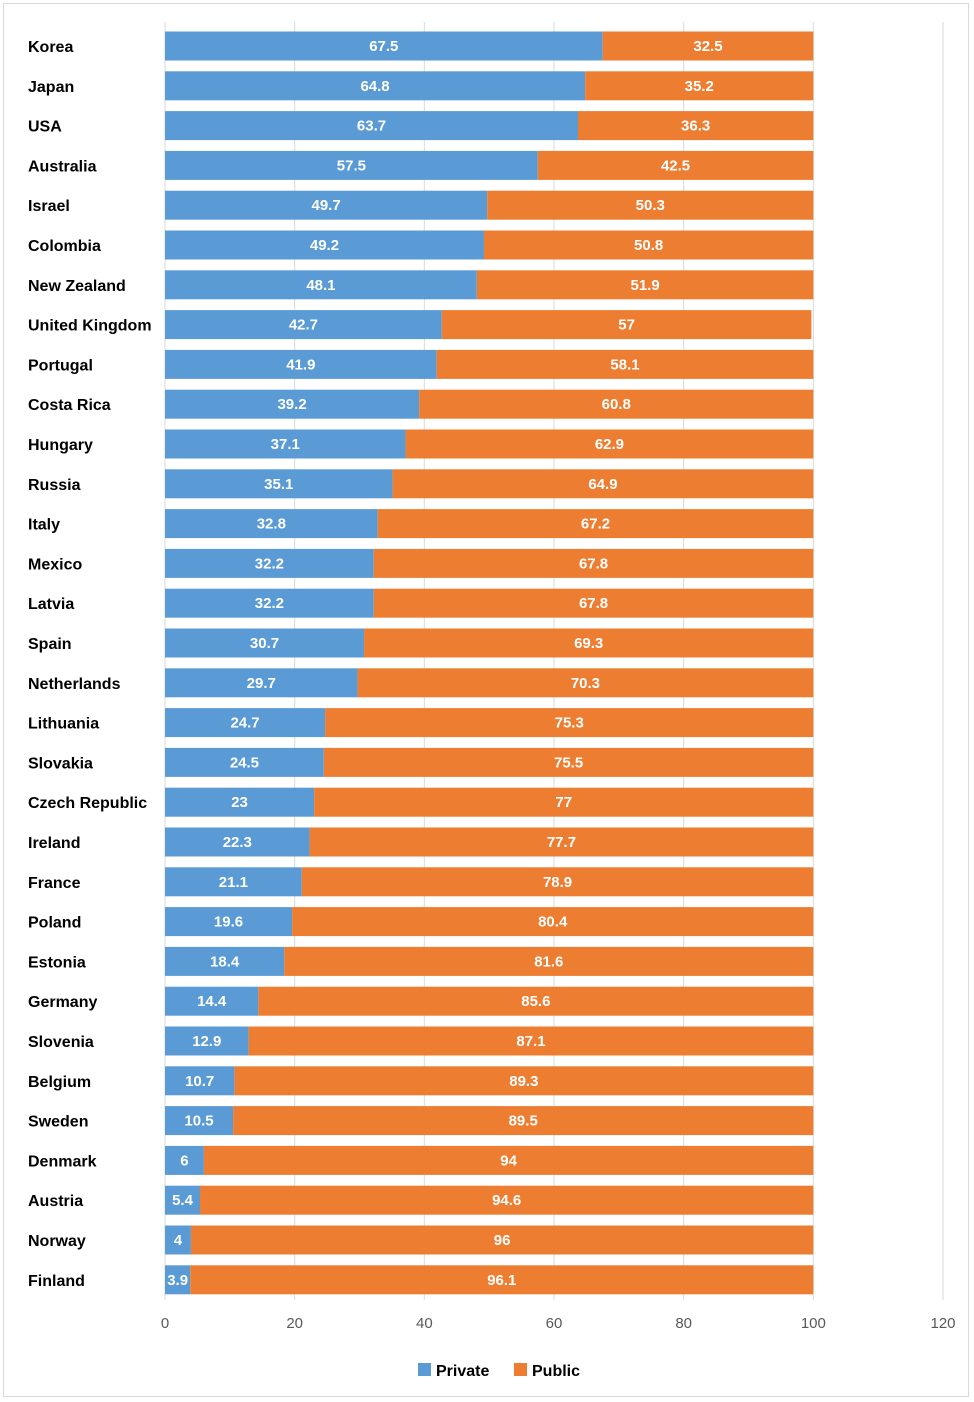 This screenshot has width=974, height=1402. What do you see at coordinates (556, 1371) in the screenshot?
I see `legend-label-public: Public` at bounding box center [556, 1371].